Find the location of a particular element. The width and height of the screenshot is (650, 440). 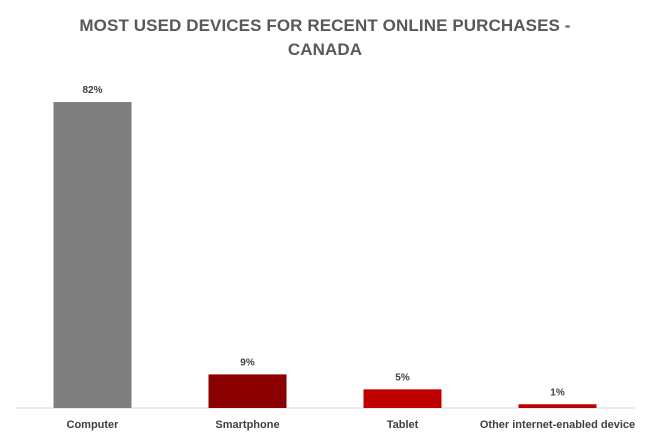

x-tick-label: Computer is located at coordinates (93, 425).